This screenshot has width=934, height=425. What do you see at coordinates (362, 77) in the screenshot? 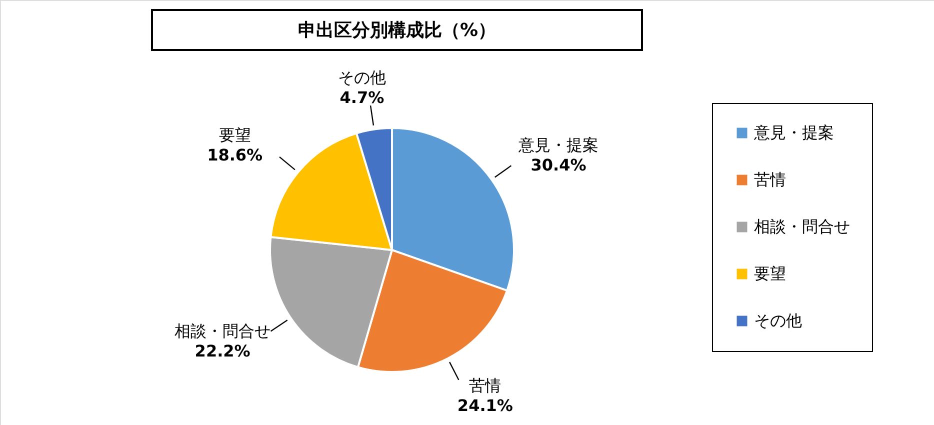
I see `slice-label: その他` at bounding box center [362, 77].